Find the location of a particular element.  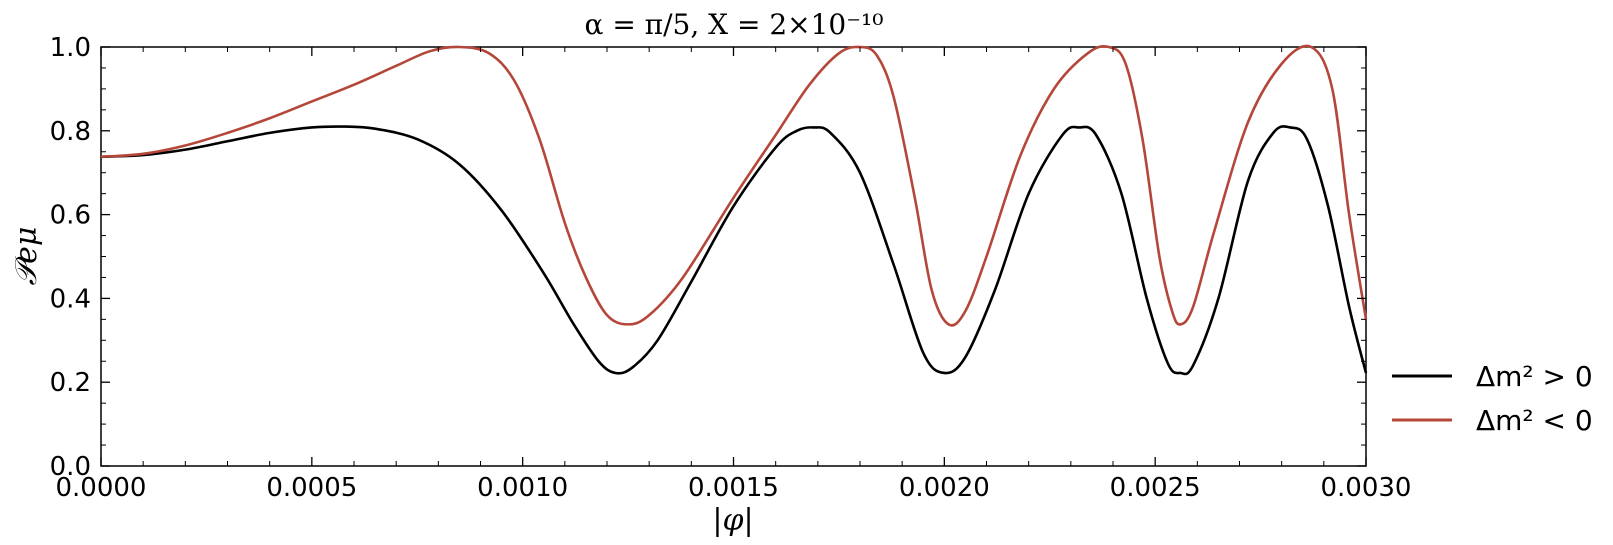

y-axis-label: 𝒫eμ is located at coordinates (26, 256).